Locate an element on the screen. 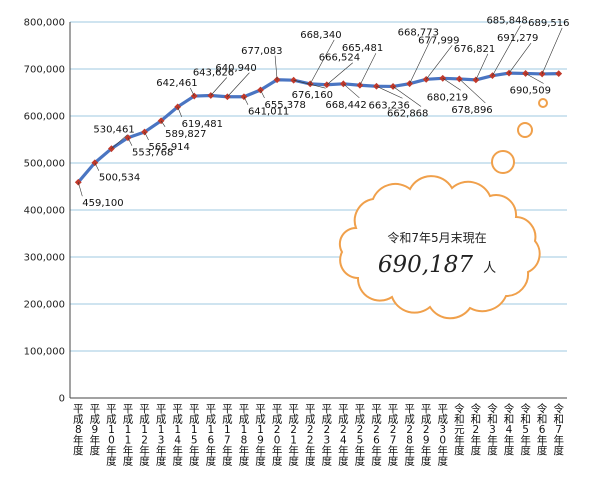 This screenshot has width=600, height=498. x-tick-label: 平成 1 3 年度 is located at coordinates (161, 435).